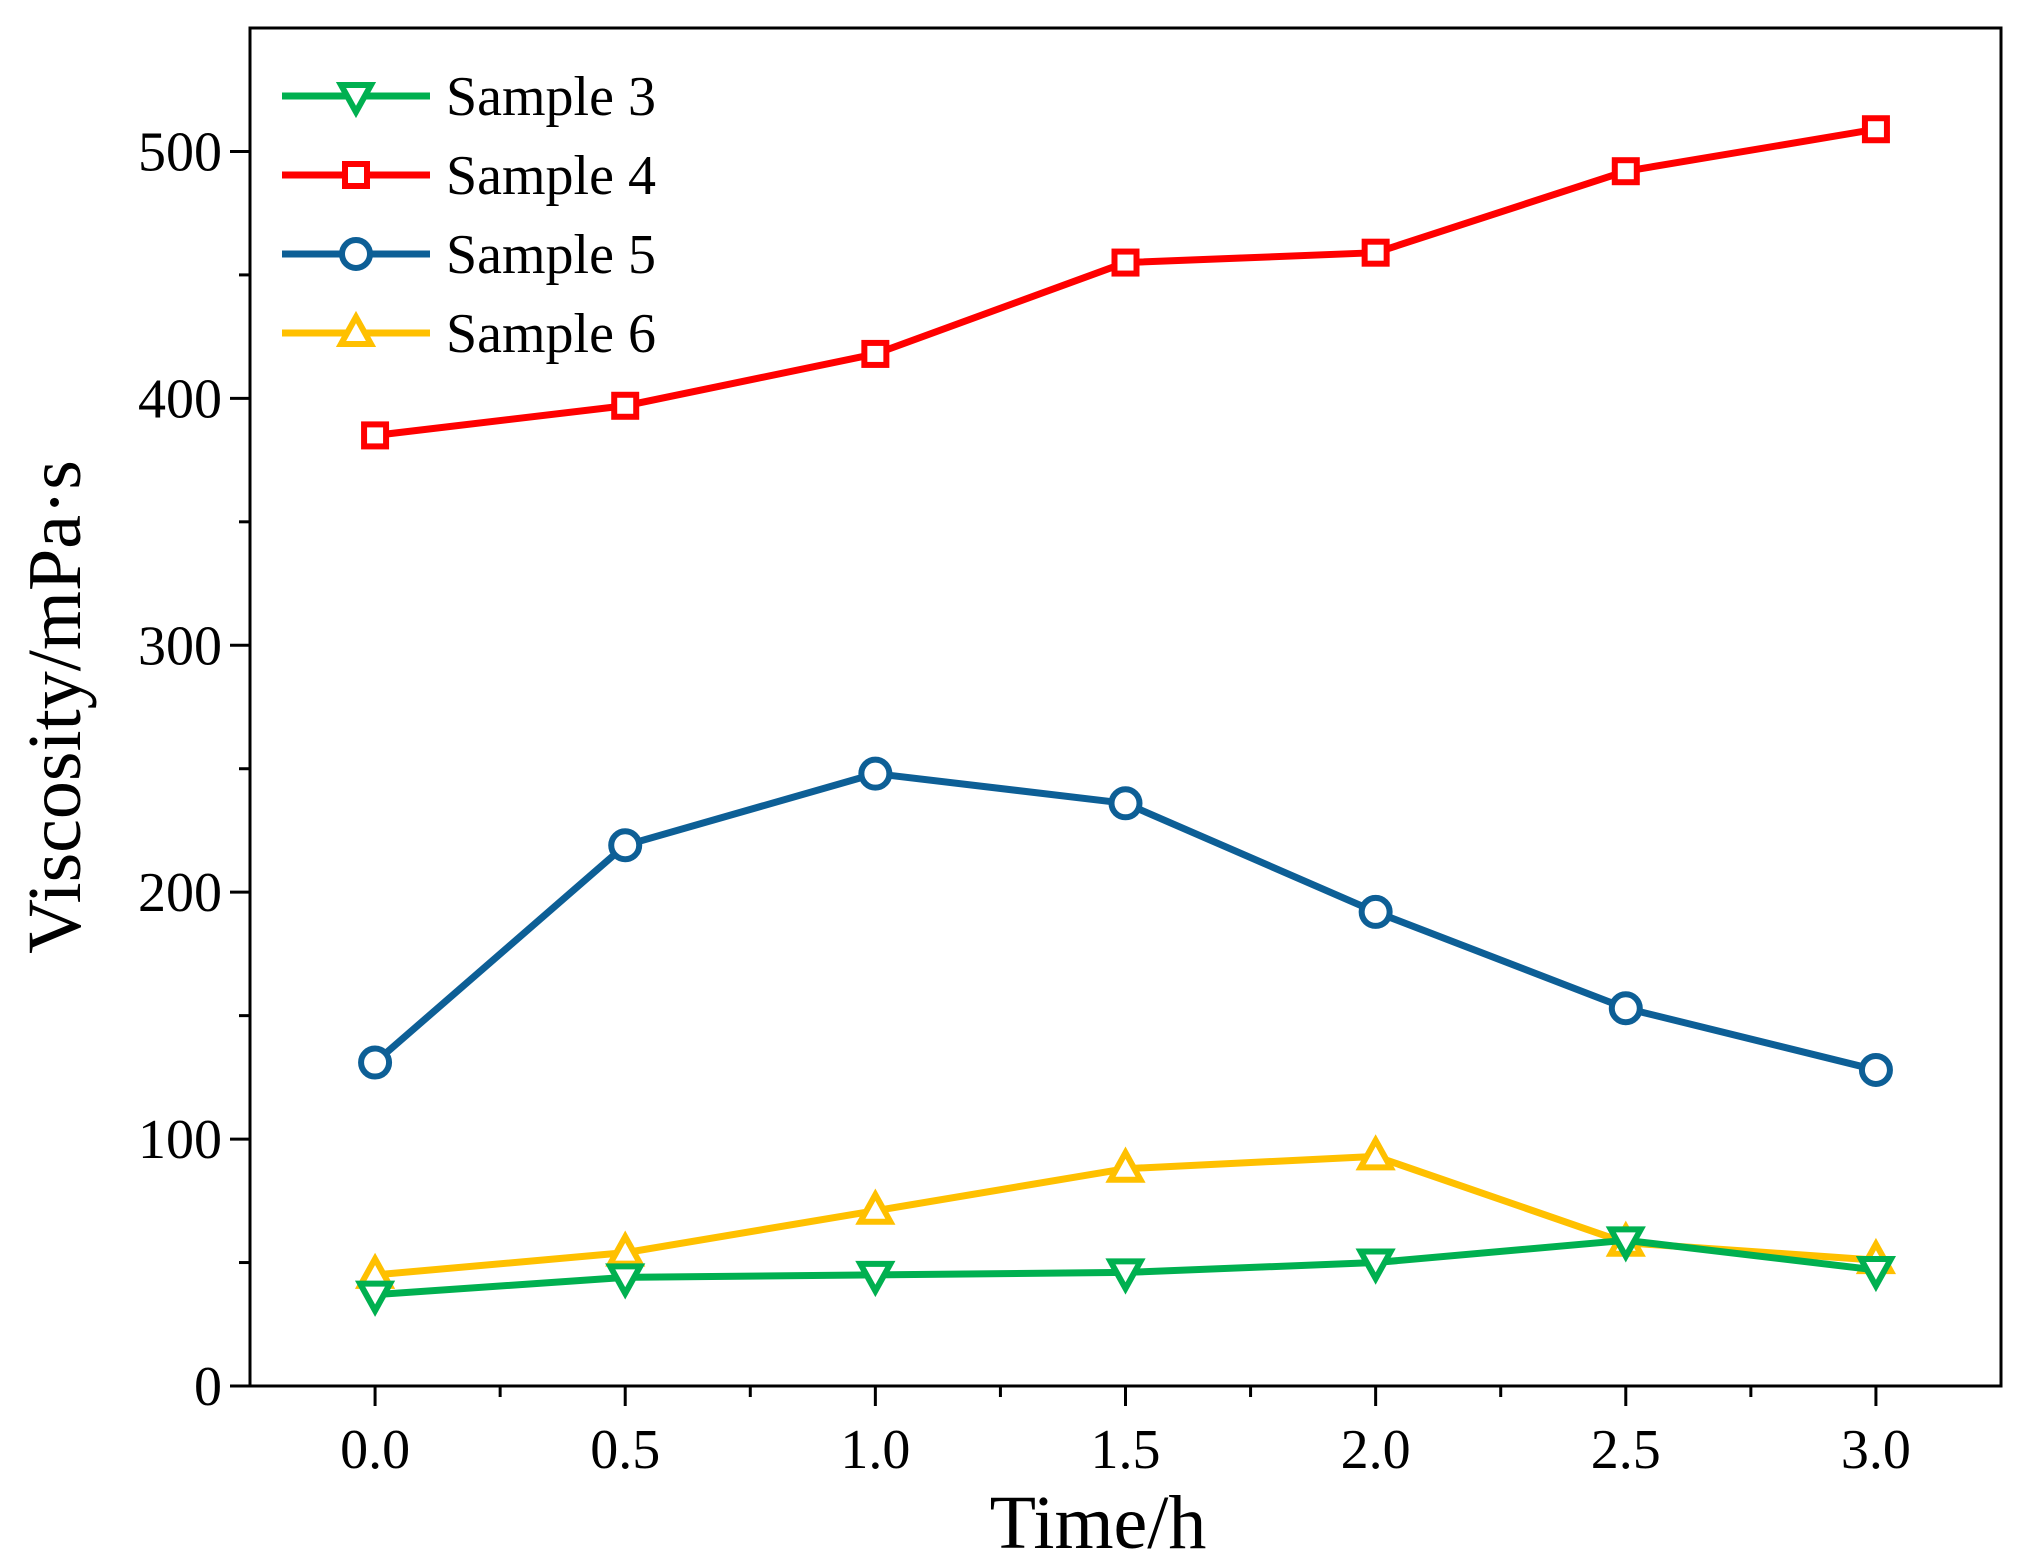 This screenshot has width=2030, height=1564. What do you see at coordinates (55, 707) in the screenshot?
I see `y-axis-title: Viscosity/mPa·s` at bounding box center [55, 707].